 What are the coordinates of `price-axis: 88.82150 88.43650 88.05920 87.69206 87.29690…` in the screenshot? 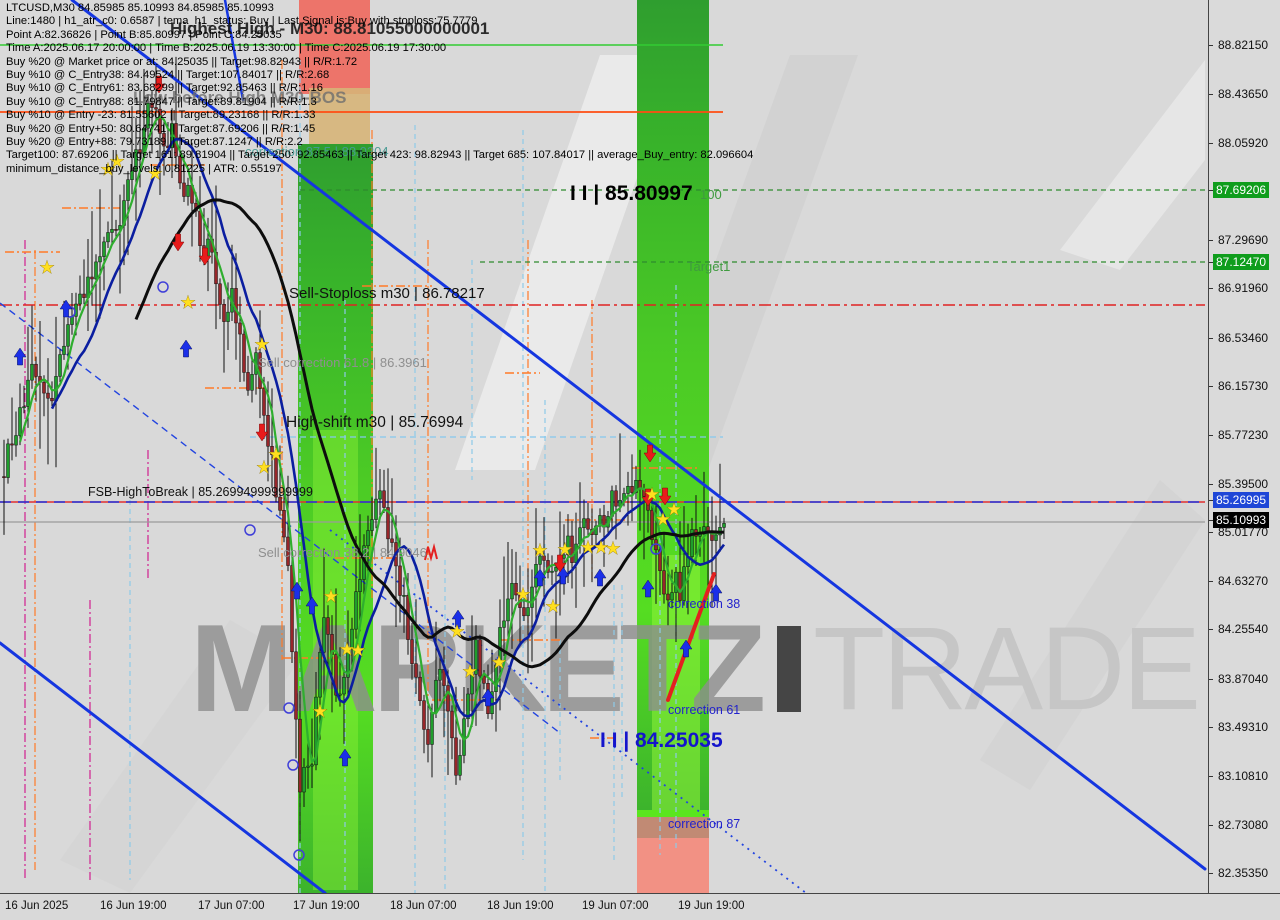 It's located at (1244, 446).